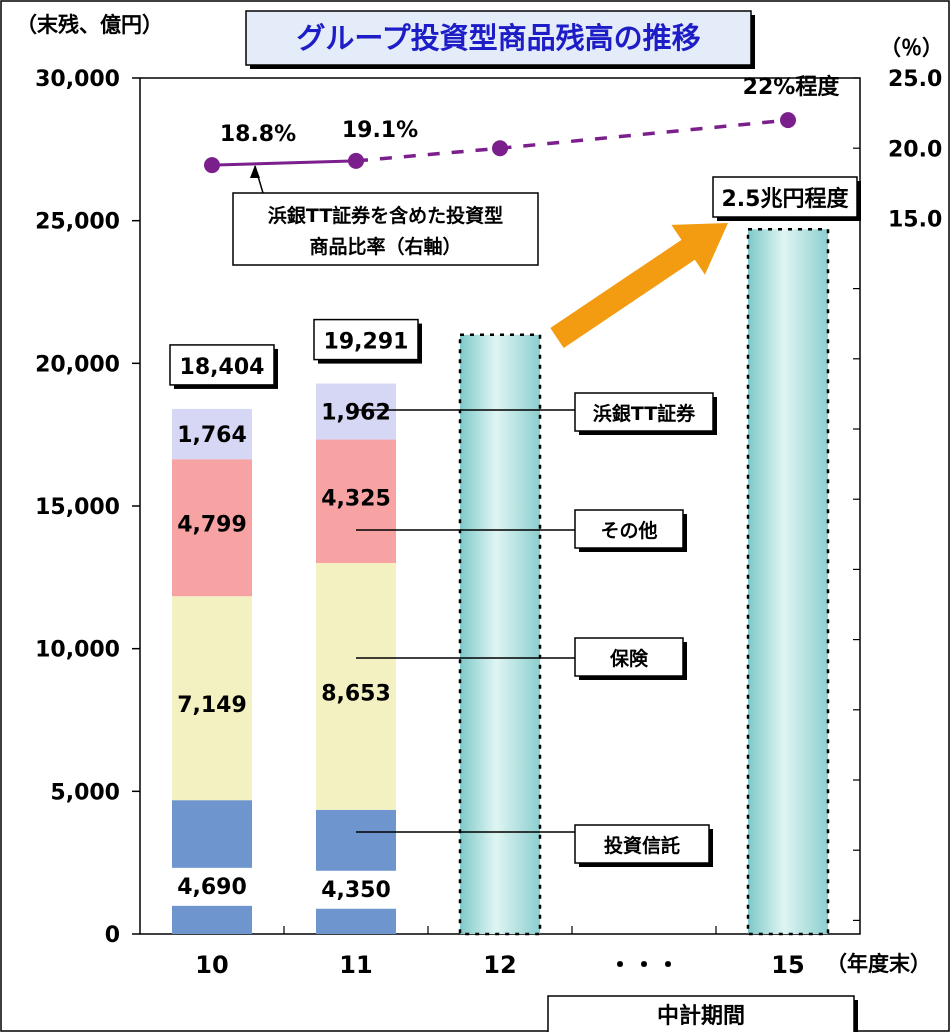 The width and height of the screenshot is (950, 1032). I want to click on y-tick-label: 30,000, so click(77, 79).